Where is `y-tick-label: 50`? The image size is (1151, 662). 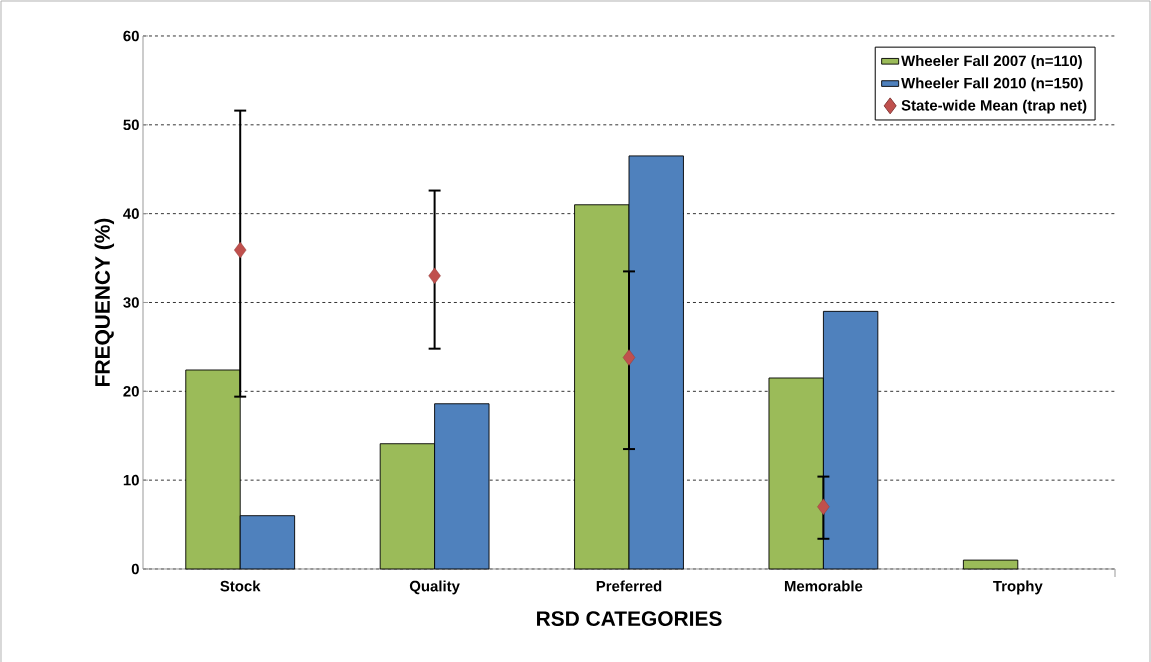 y-tick-label: 50 is located at coordinates (131, 125).